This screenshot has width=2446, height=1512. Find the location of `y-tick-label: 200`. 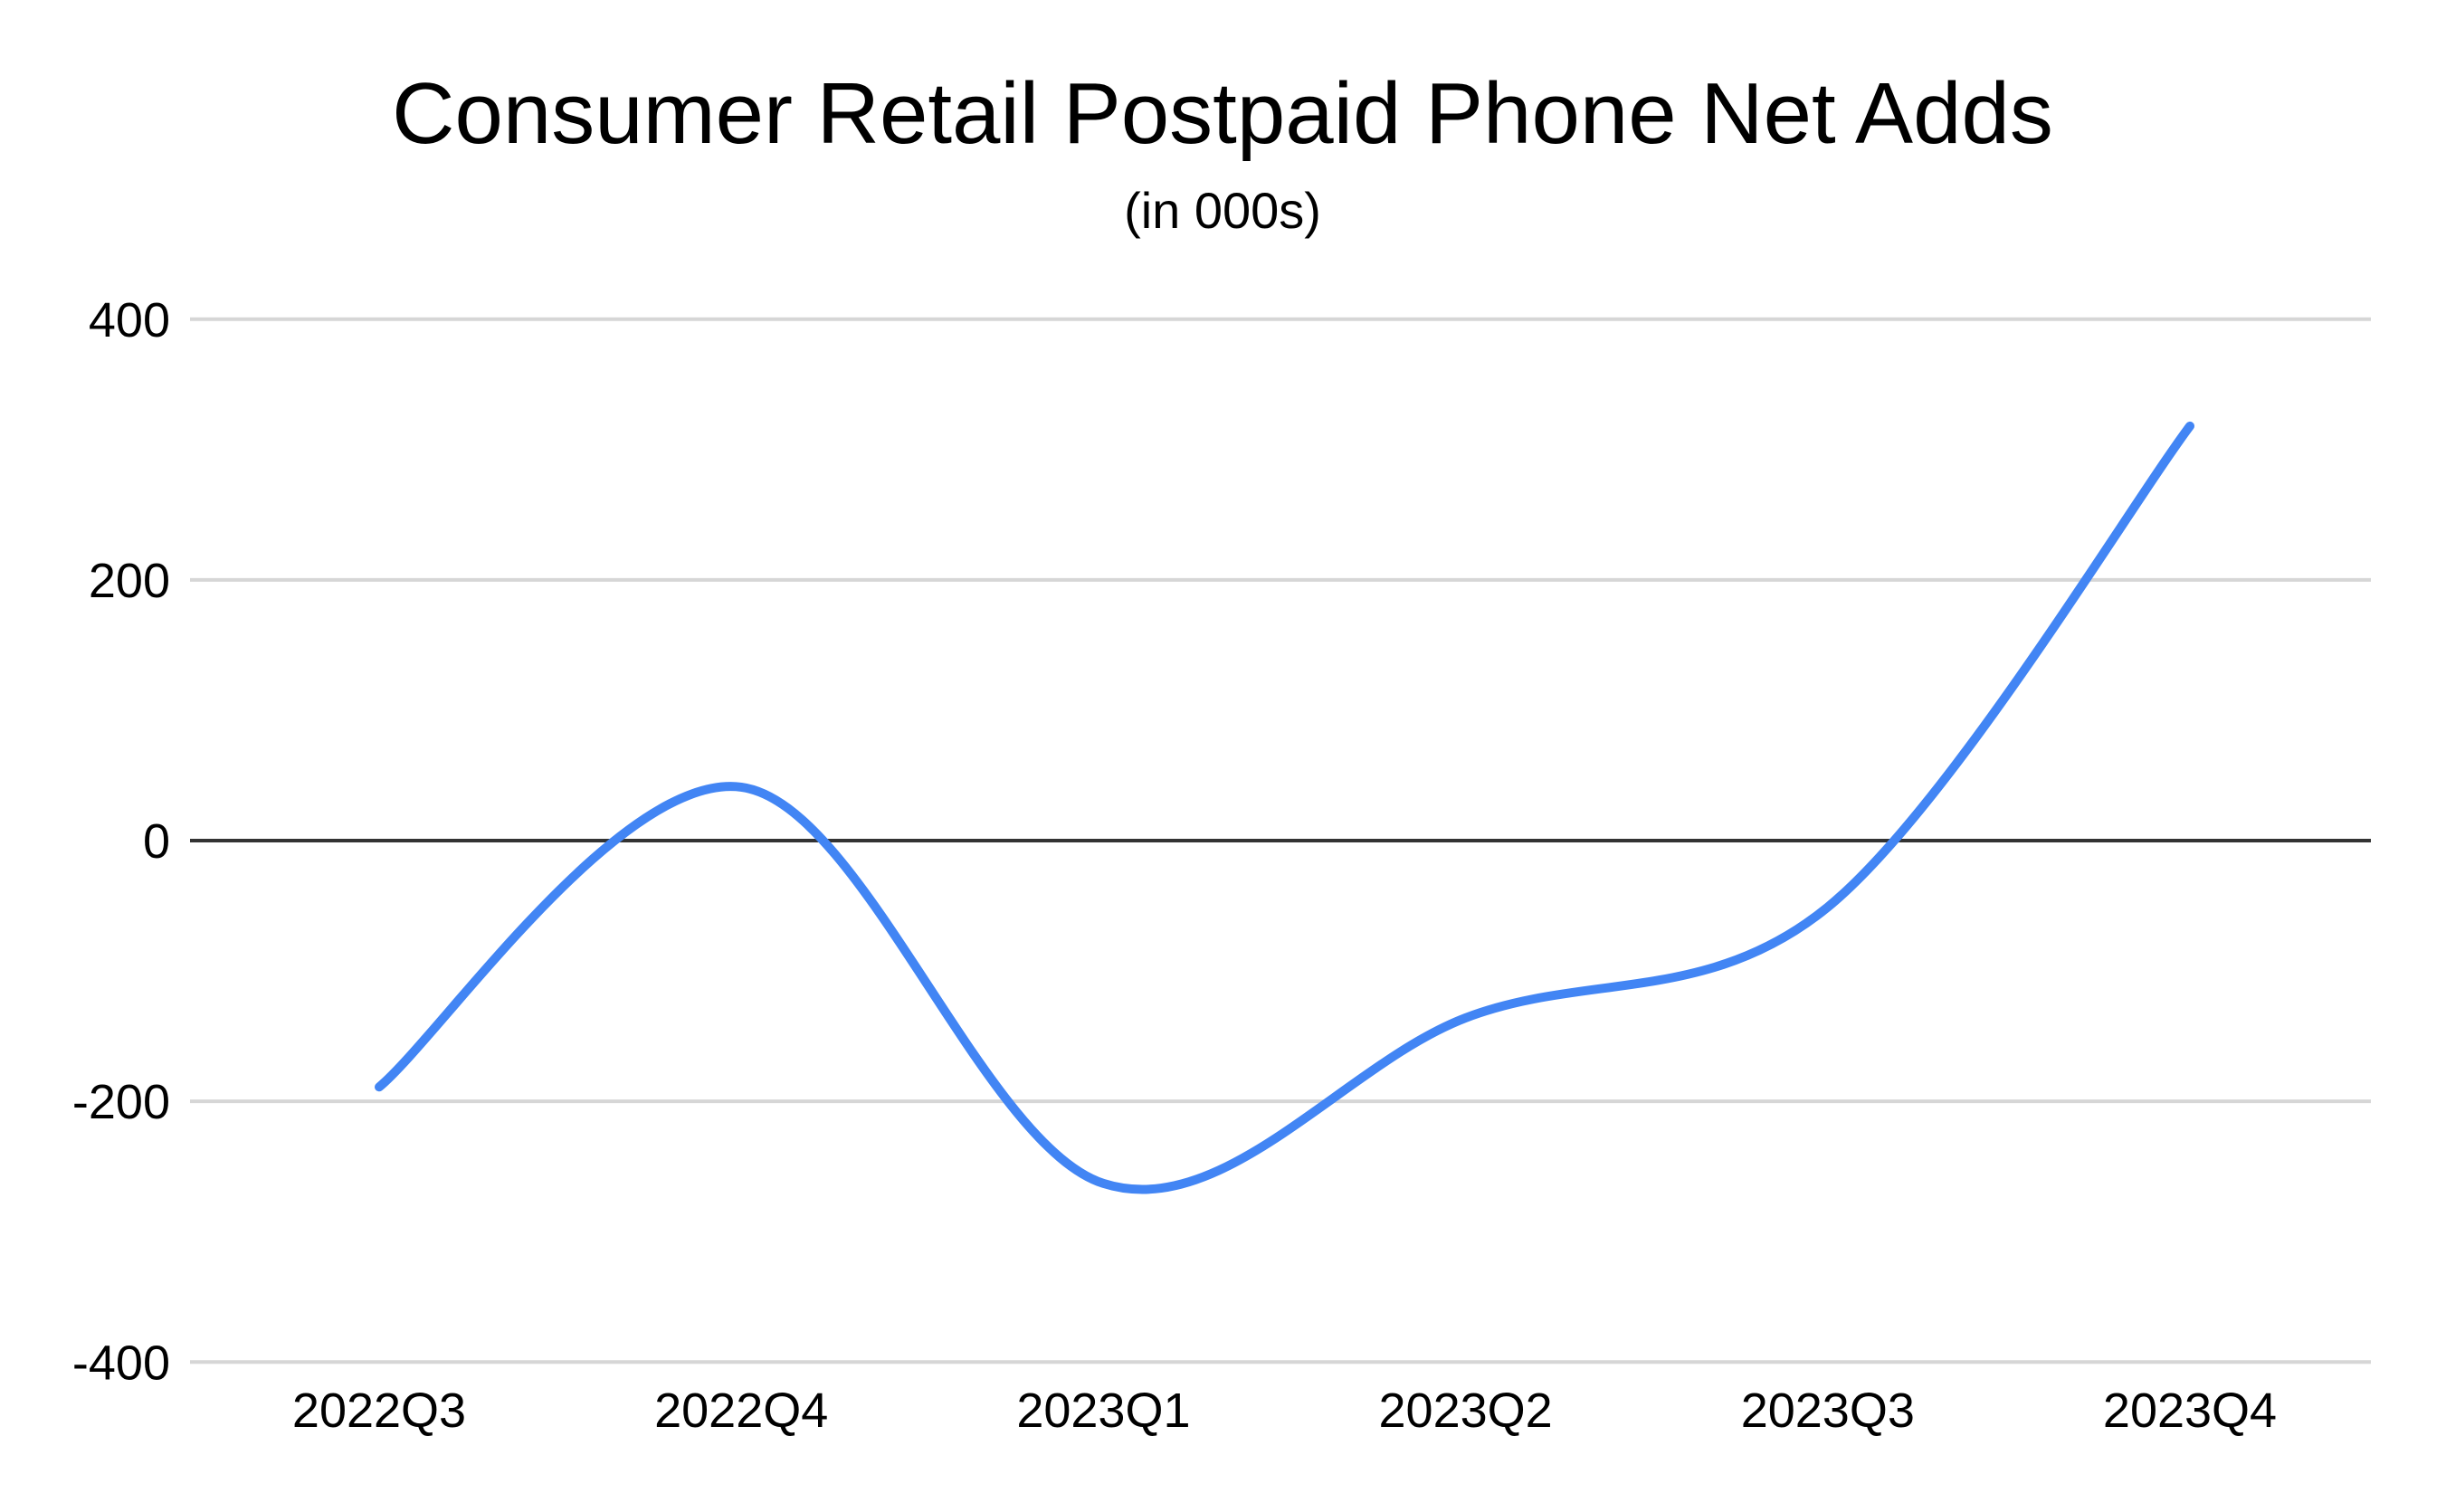

y-tick-label: 200 is located at coordinates (129, 581).